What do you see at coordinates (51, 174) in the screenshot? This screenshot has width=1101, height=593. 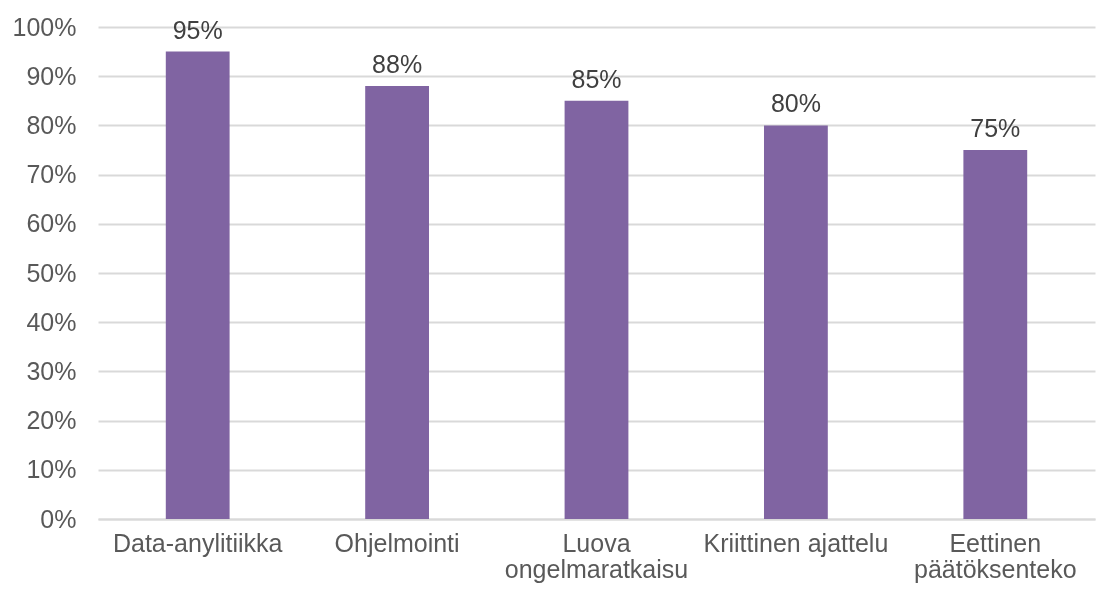 I see `y-tick-label: 70%` at bounding box center [51, 174].